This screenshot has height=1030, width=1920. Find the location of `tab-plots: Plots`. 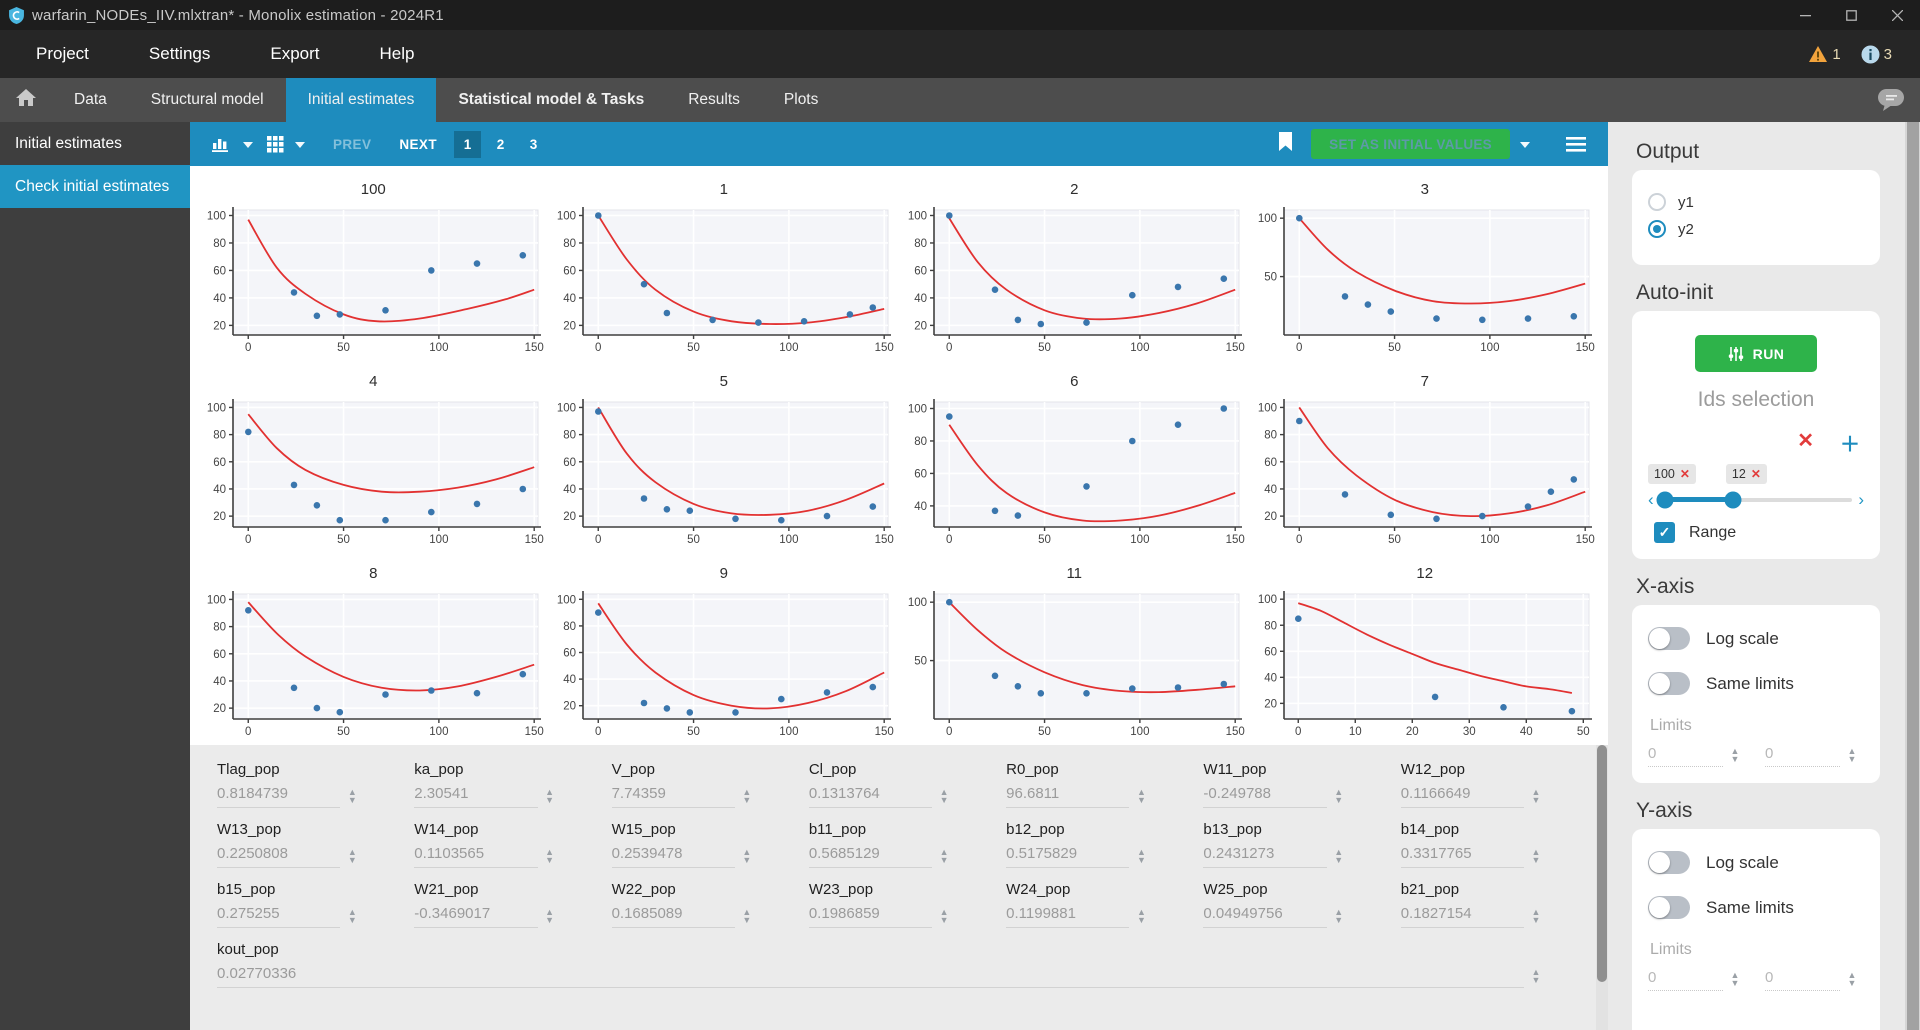

tab-plots: Plots is located at coordinates (801, 99).